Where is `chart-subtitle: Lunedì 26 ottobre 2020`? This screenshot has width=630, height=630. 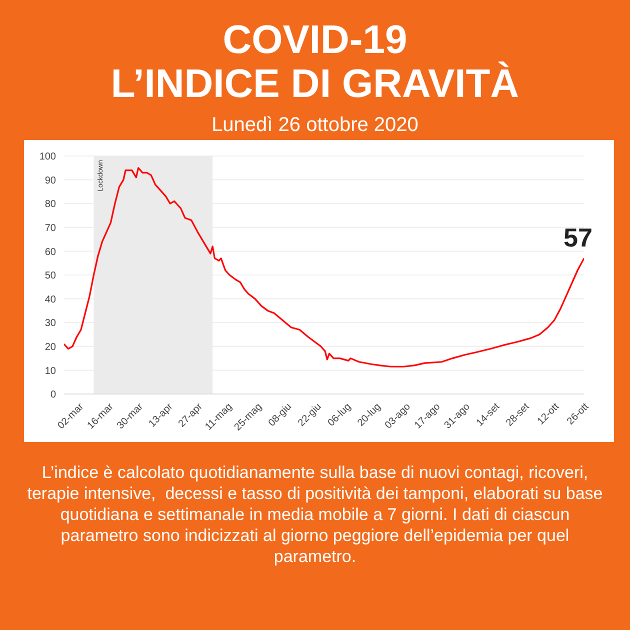
chart-subtitle: Lunedì 26 ottobre 2020 is located at coordinates (315, 125).